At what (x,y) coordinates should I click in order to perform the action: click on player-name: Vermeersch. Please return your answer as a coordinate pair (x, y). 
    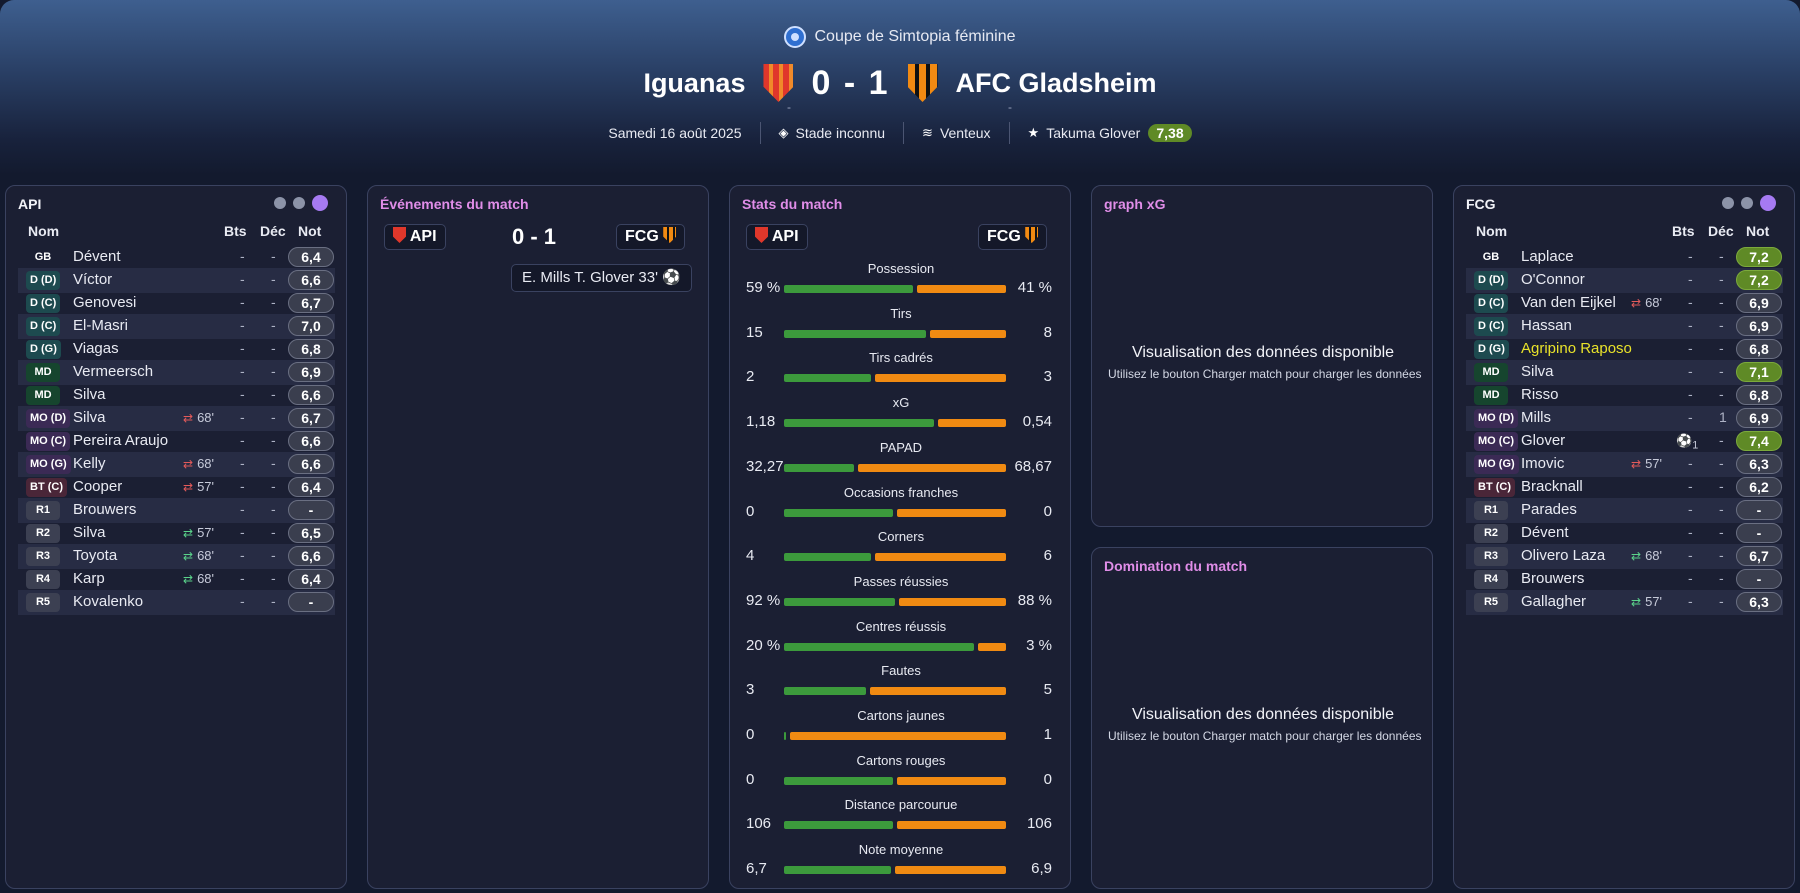
    Looking at the image, I should click on (113, 371).